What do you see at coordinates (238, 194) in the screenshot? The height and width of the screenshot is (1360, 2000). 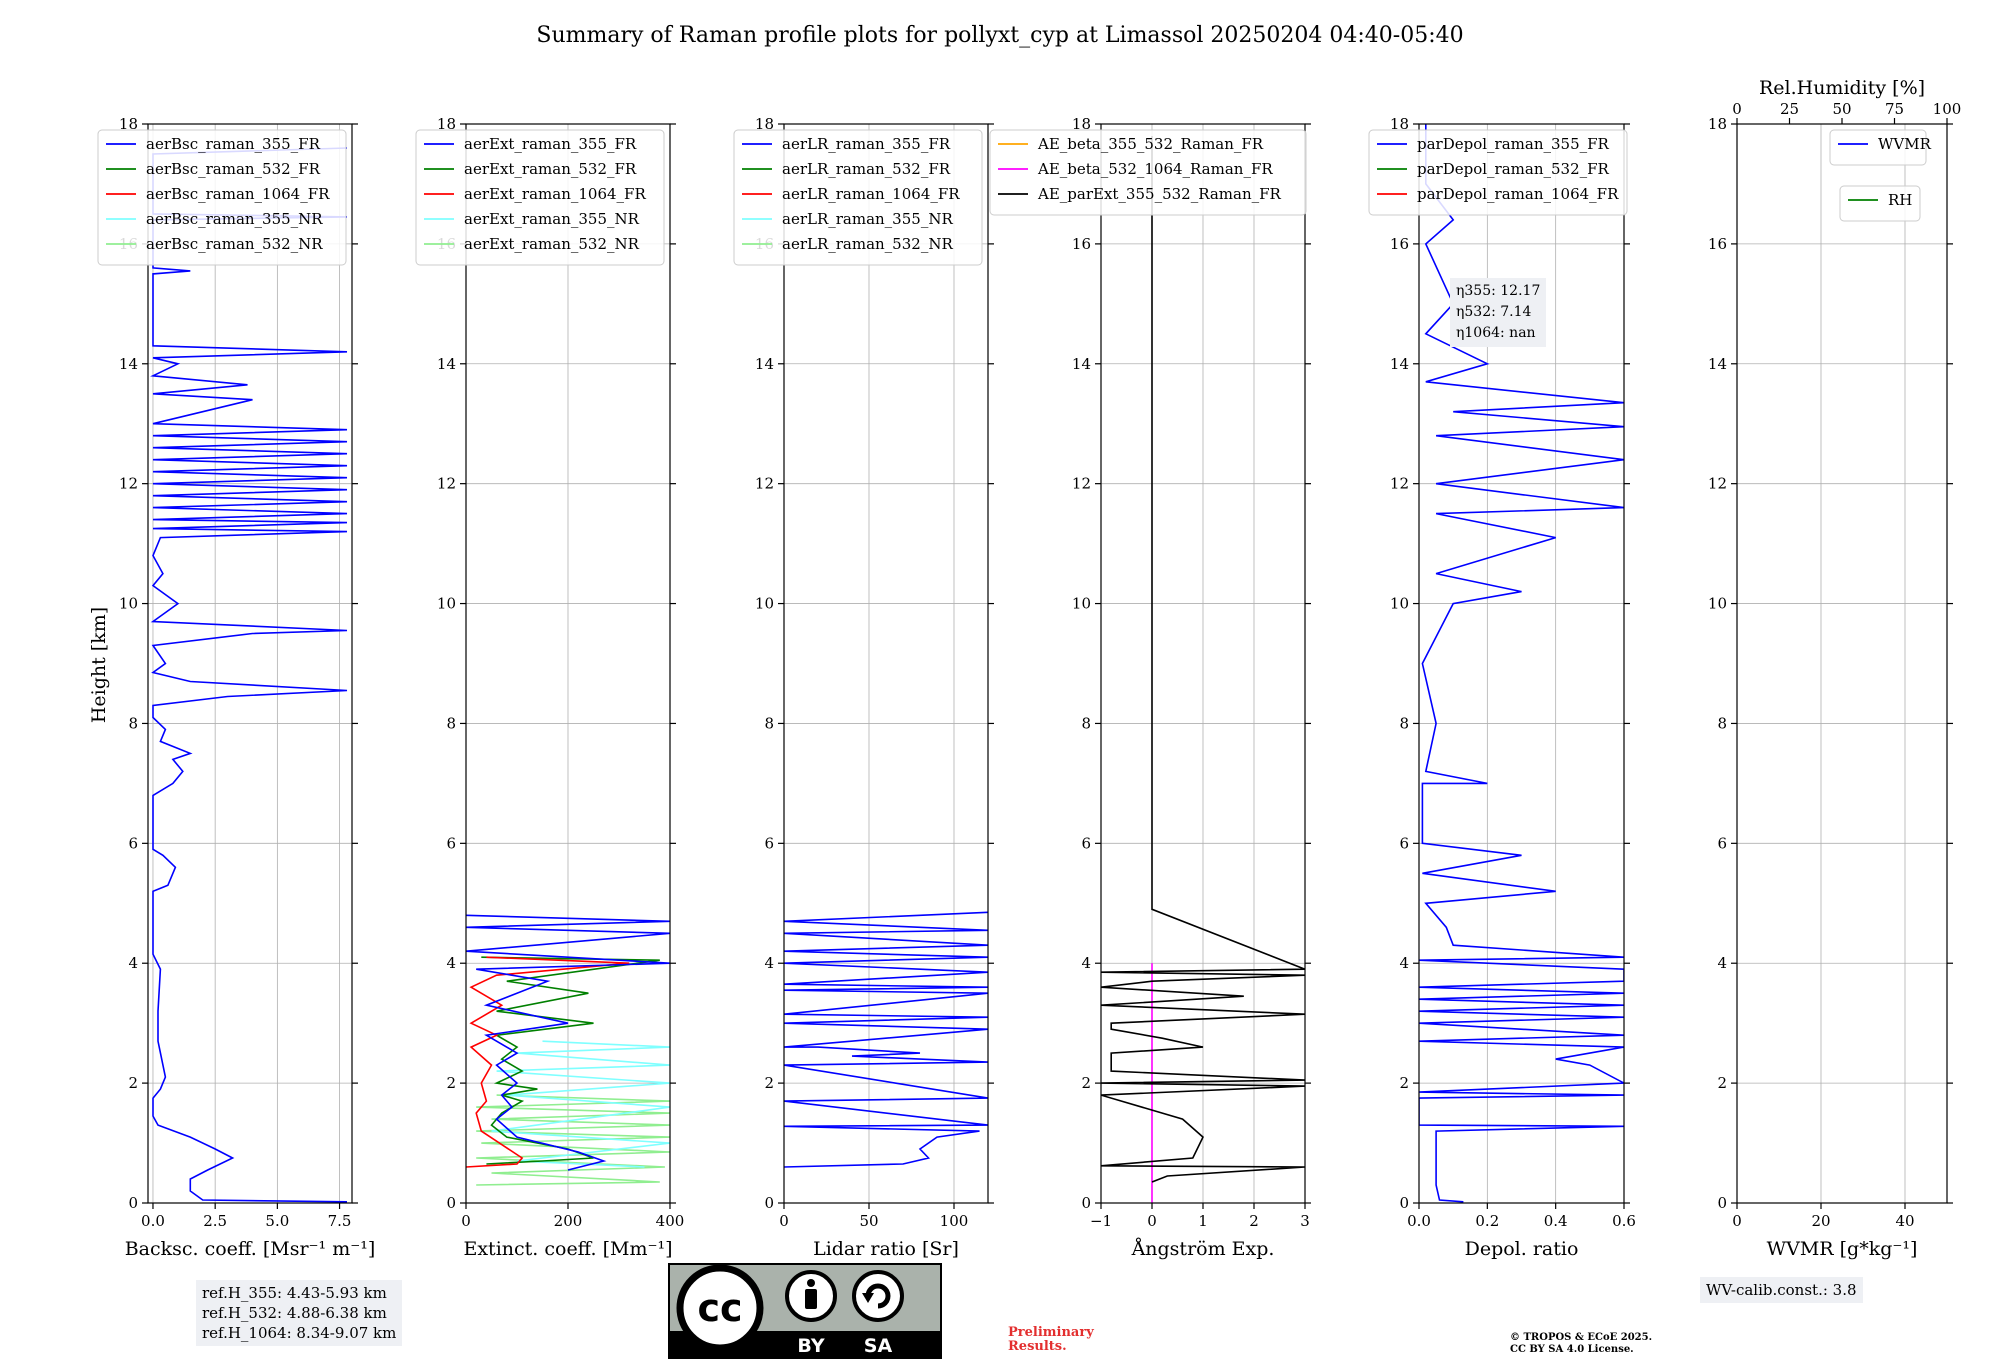 I see `legend-label: aerBsc_raman_1064_FR` at bounding box center [238, 194].